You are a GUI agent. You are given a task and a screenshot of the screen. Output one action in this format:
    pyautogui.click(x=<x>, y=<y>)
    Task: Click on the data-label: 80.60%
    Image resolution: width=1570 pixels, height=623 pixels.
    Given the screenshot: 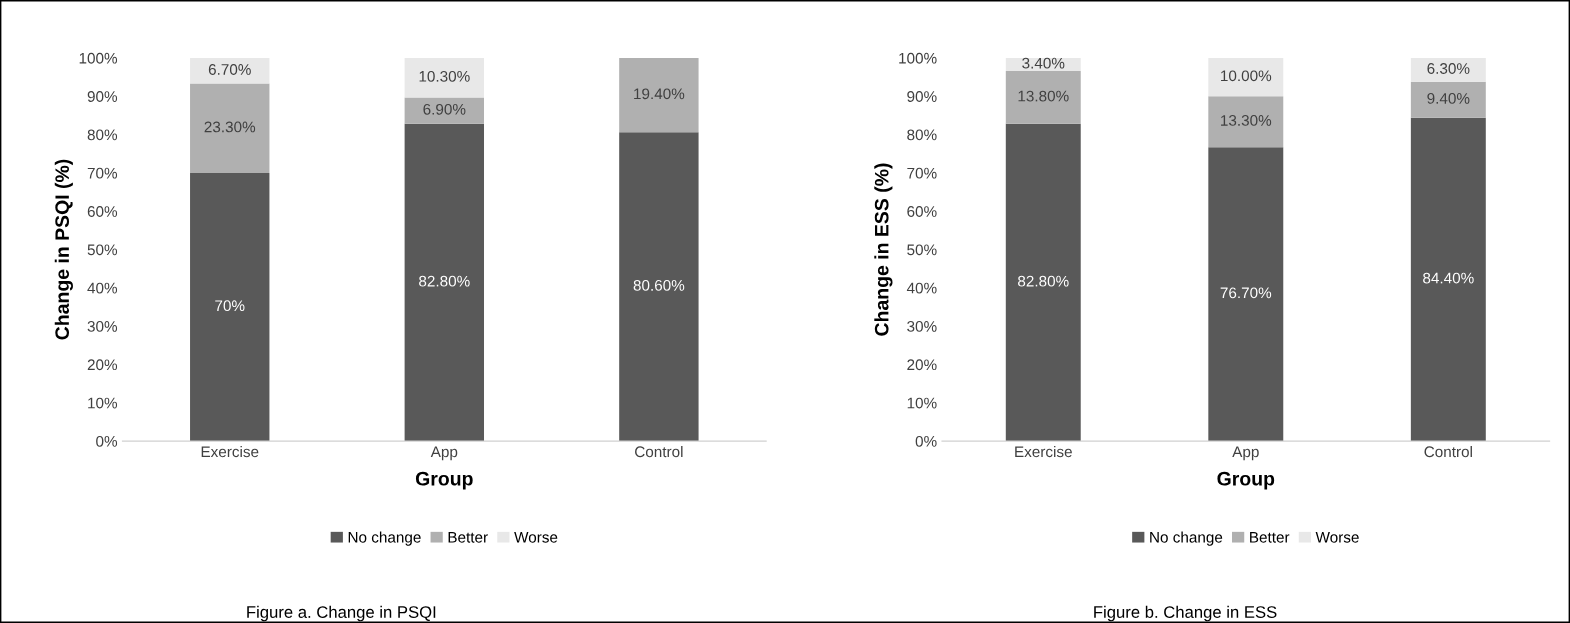 What is the action you would take?
    pyautogui.click(x=659, y=285)
    